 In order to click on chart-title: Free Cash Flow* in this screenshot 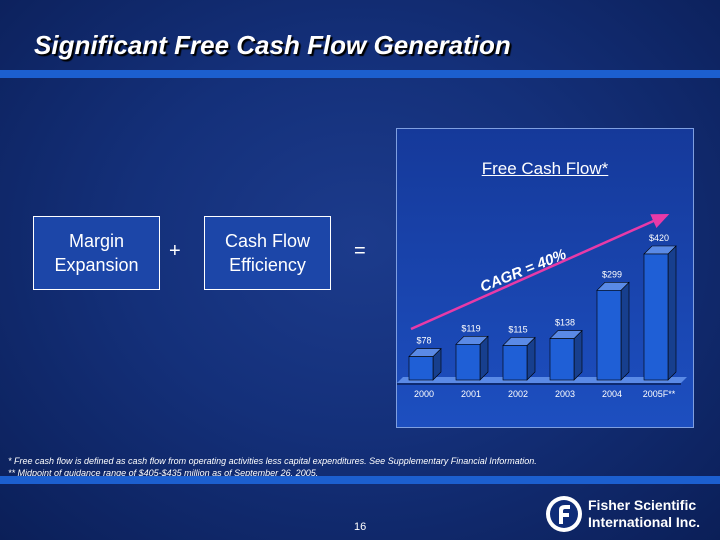, I will do `click(545, 168)`.